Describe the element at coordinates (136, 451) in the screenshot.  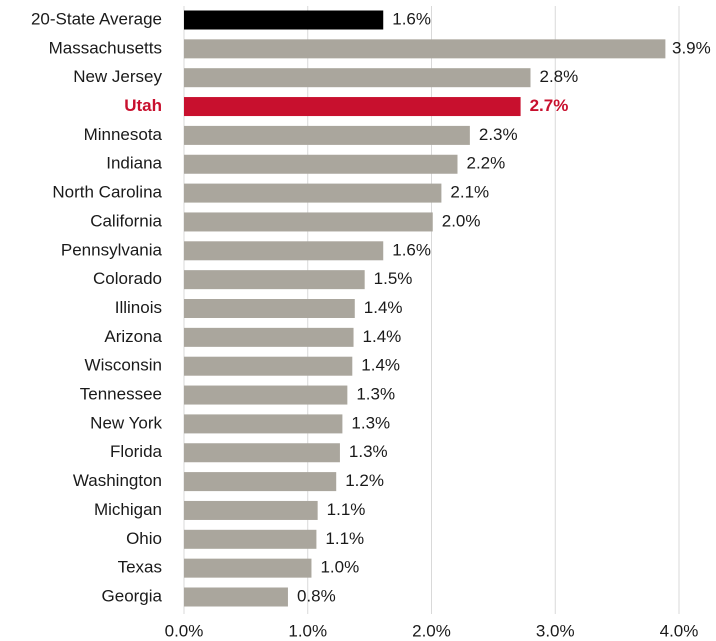
I see `category-label: Florida` at that location.